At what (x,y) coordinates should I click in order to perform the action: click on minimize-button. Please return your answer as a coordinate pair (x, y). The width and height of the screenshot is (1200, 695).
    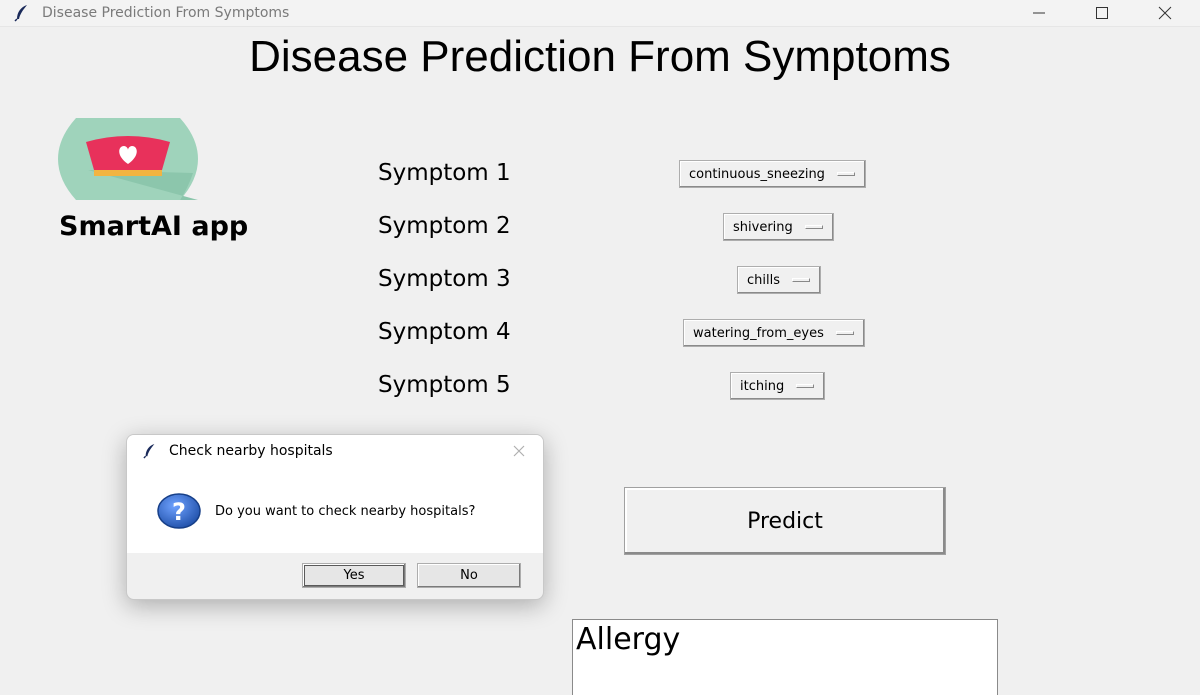
    Looking at the image, I should click on (1039, 13).